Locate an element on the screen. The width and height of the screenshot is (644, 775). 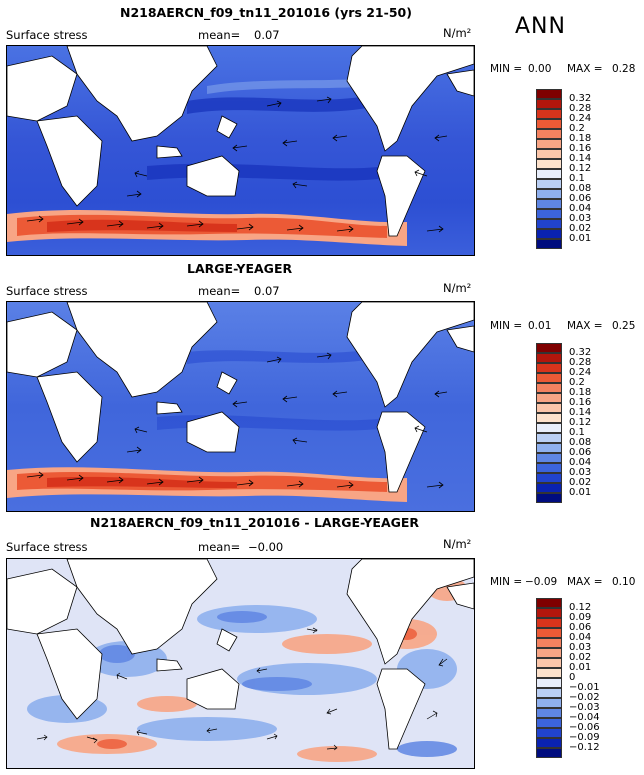
colorbar-label: −0.09 is located at coordinates (584, 737).